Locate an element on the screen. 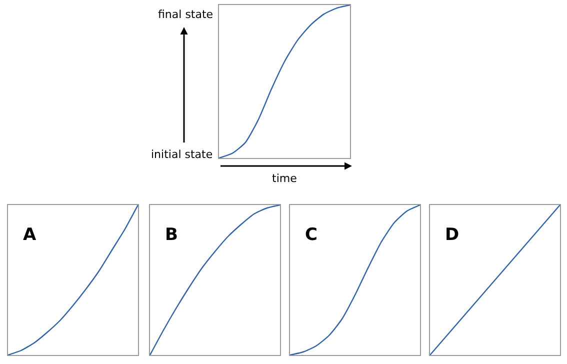  text: D is located at coordinates (452, 235).